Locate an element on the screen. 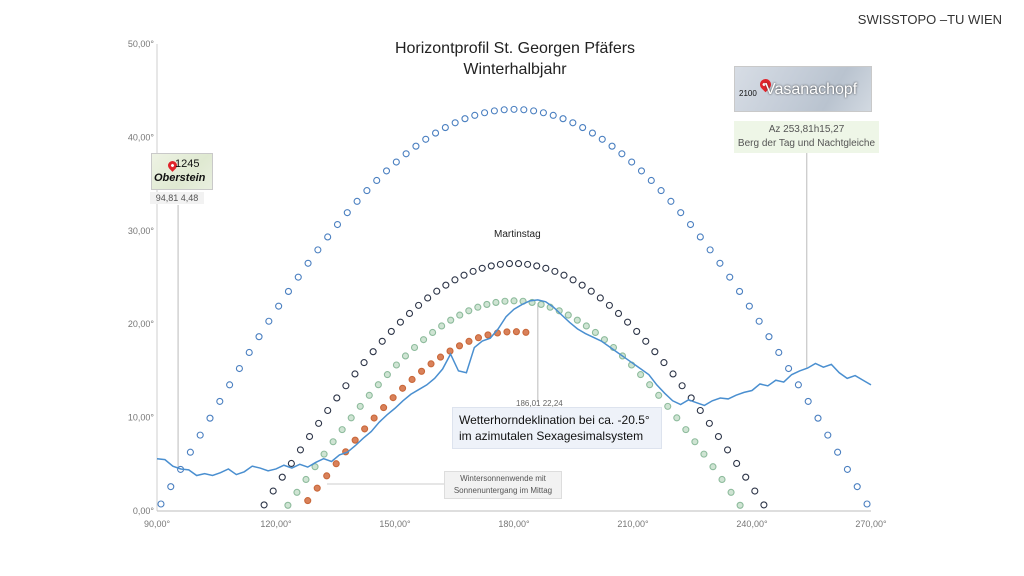 This screenshot has height=576, width=1024. oberstein-map-number: 1245 is located at coordinates (187, 164).